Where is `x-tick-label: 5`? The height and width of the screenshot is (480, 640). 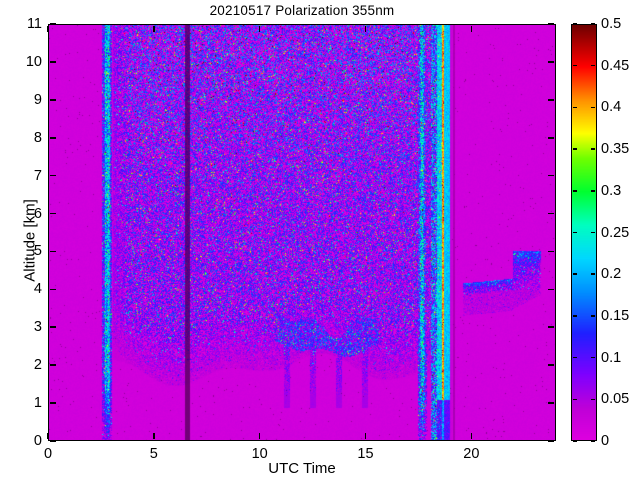 x-tick-label: 5 is located at coordinates (153, 454).